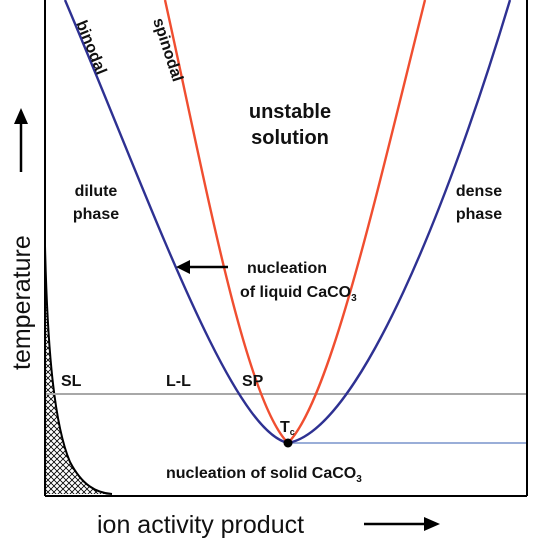 The height and width of the screenshot is (553, 550). Describe the element at coordinates (288, 443) in the screenshot. I see `critical-point-marker` at that location.